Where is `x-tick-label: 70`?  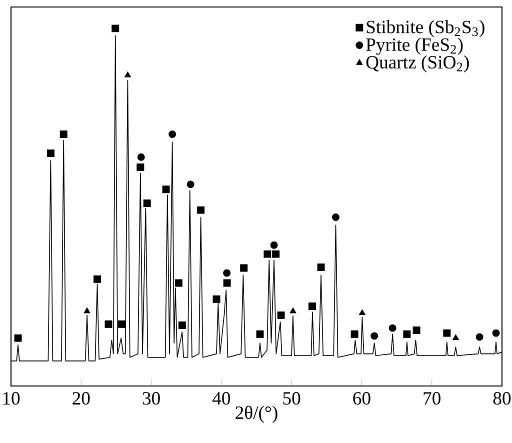 x-tick-label: 70 is located at coordinates (432, 398).